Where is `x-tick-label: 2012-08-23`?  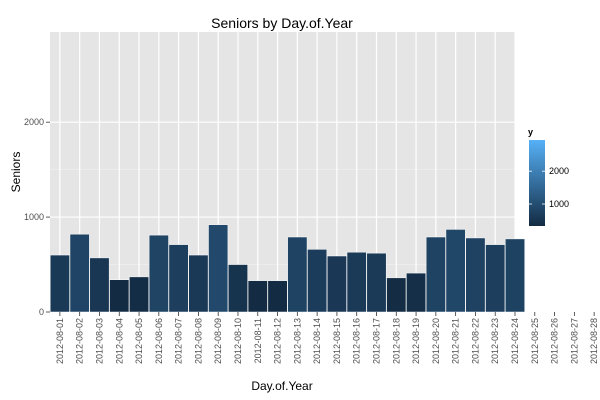
x-tick-label: 2012-08-23 is located at coordinates (495, 341).